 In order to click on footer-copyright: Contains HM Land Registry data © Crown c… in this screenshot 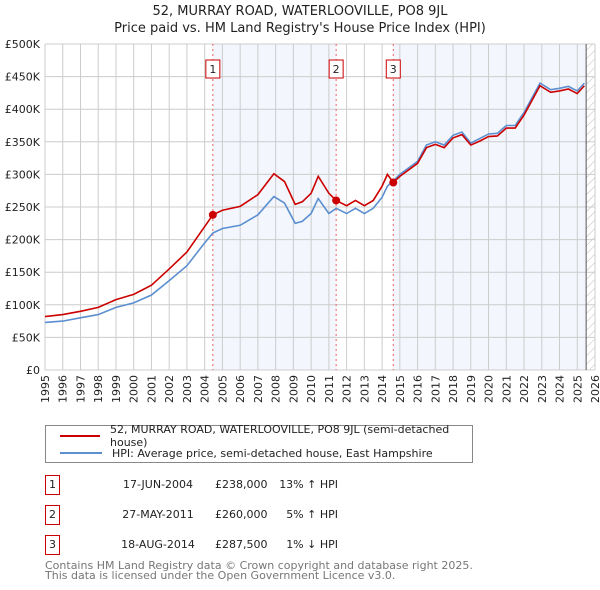, I will do `click(259, 565)`.